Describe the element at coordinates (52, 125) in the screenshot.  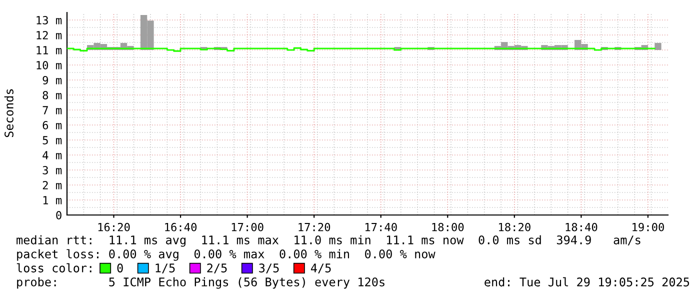
I see `y-tick-label: 6 m` at that location.